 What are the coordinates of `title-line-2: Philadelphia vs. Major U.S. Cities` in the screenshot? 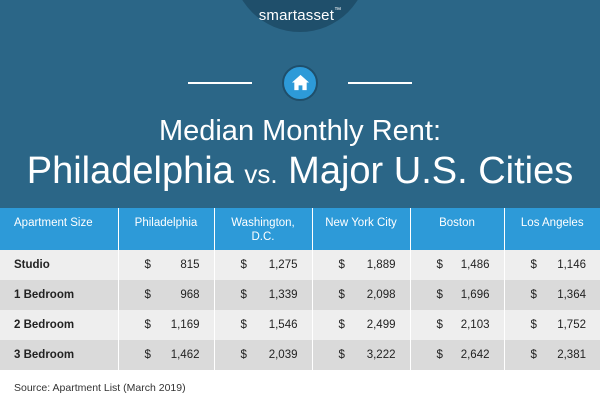 It's located at (300, 171).